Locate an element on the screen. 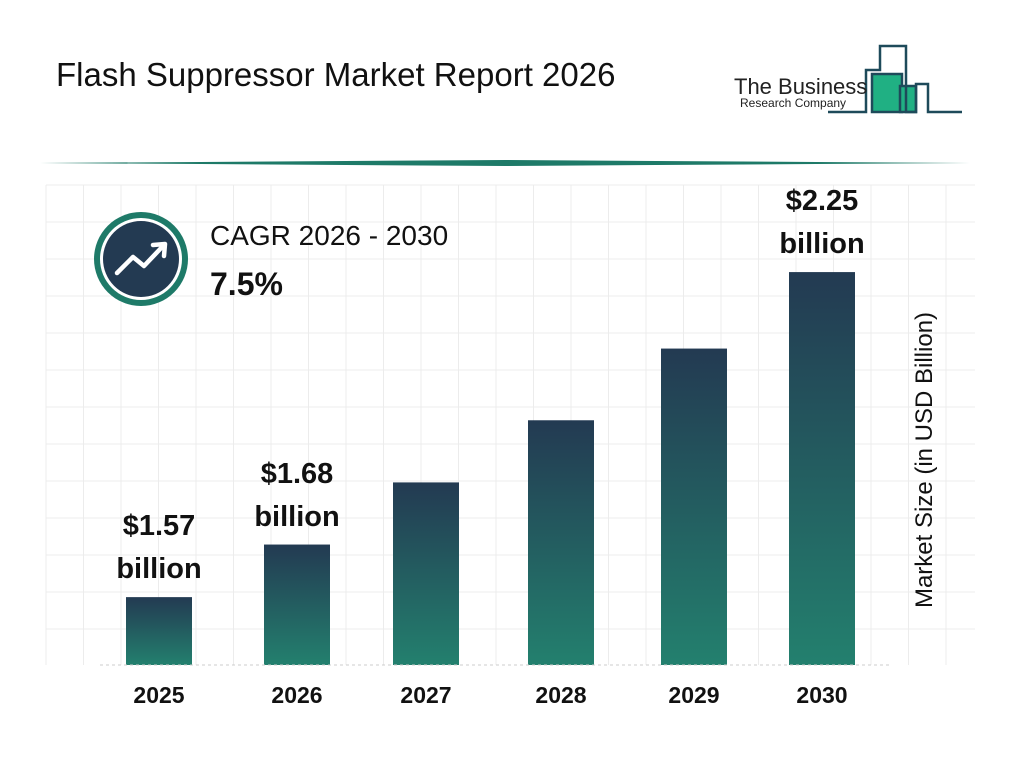 The width and height of the screenshot is (1024, 768). data-label: $1.57 billion is located at coordinates (158, 548).